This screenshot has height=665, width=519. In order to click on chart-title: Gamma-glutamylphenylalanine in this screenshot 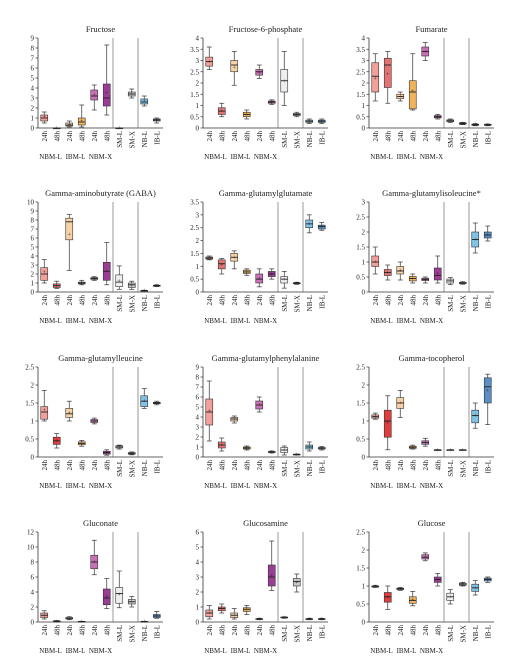, I will do `click(266, 358)`.